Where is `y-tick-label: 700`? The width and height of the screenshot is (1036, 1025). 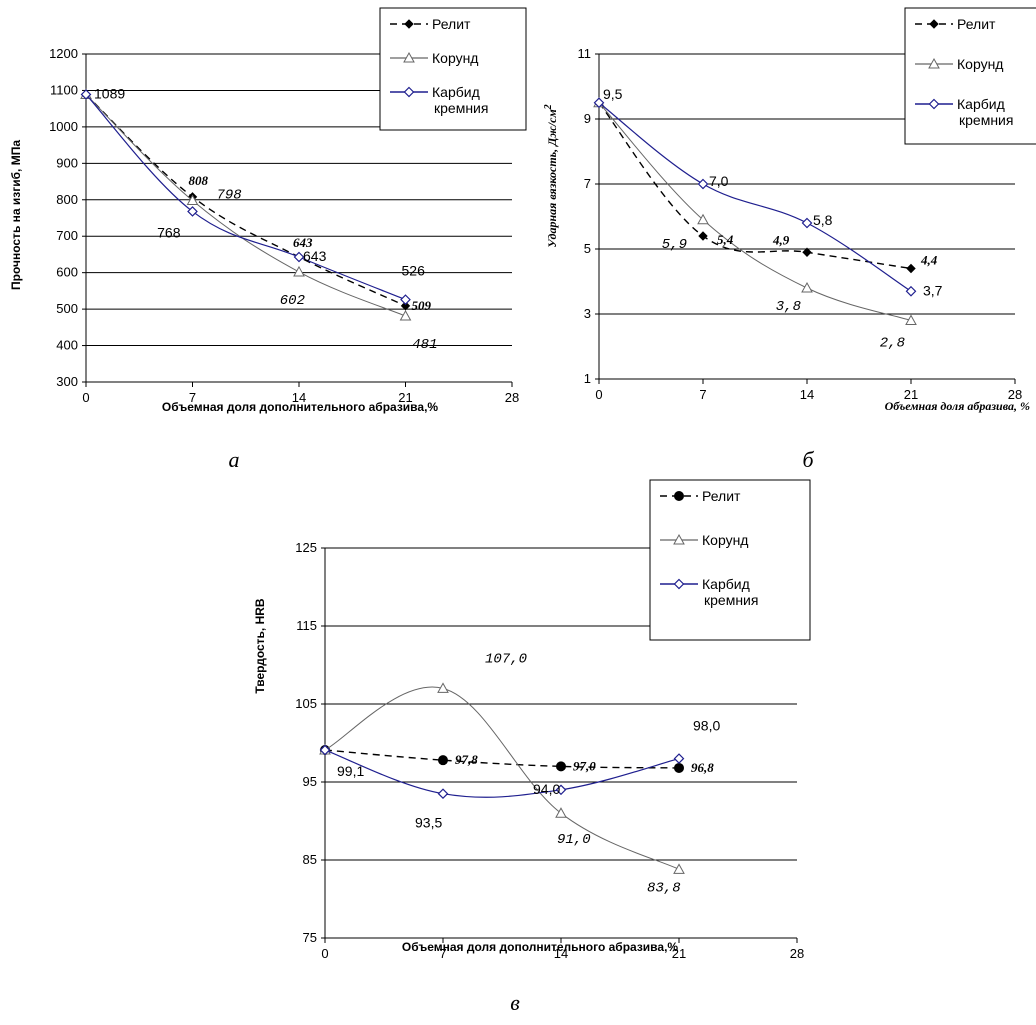
y-tick-label: 700 is located at coordinates (67, 235).